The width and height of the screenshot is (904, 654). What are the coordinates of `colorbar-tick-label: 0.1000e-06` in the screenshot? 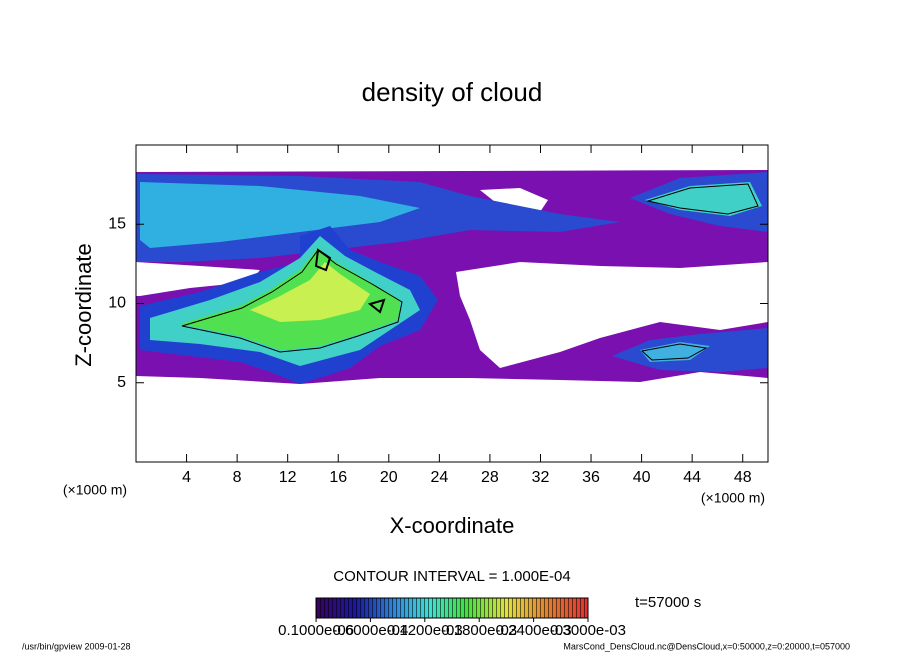 It's located at (316, 630).